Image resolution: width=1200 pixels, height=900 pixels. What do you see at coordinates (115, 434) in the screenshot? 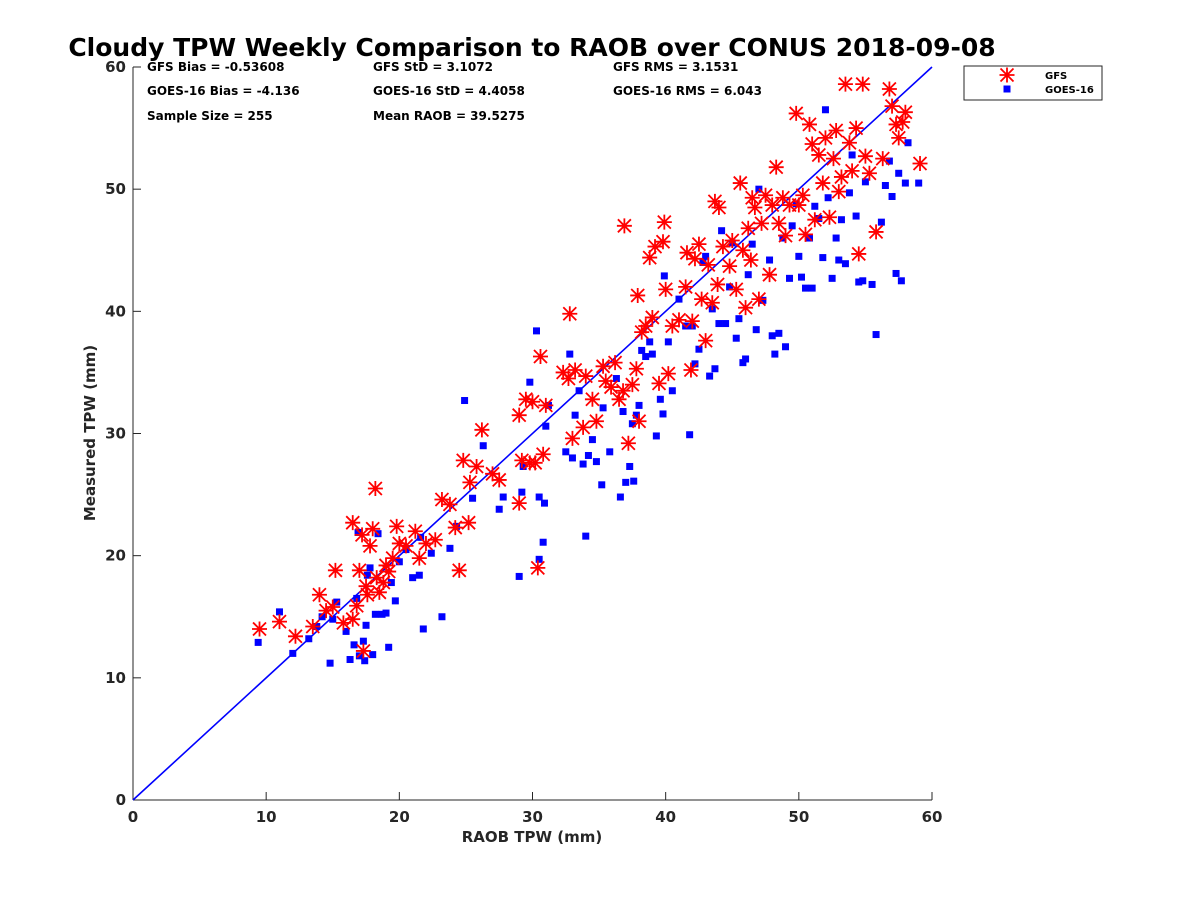
I see `y-tick-label: 30` at bounding box center [115, 434].